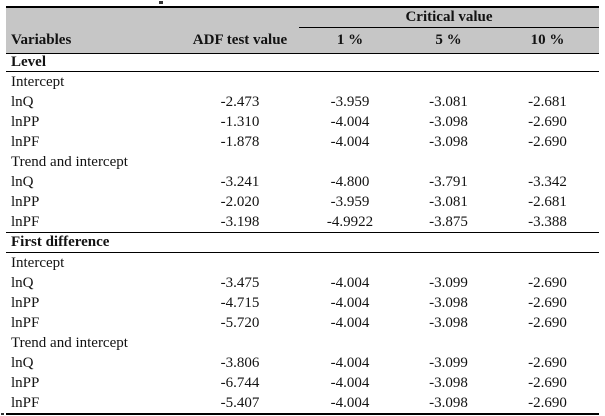 Image resolution: width=605 pixels, height=416 pixels. What do you see at coordinates (350, 40) in the screenshot?
I see `col-header-1-percent: 1 %` at bounding box center [350, 40].